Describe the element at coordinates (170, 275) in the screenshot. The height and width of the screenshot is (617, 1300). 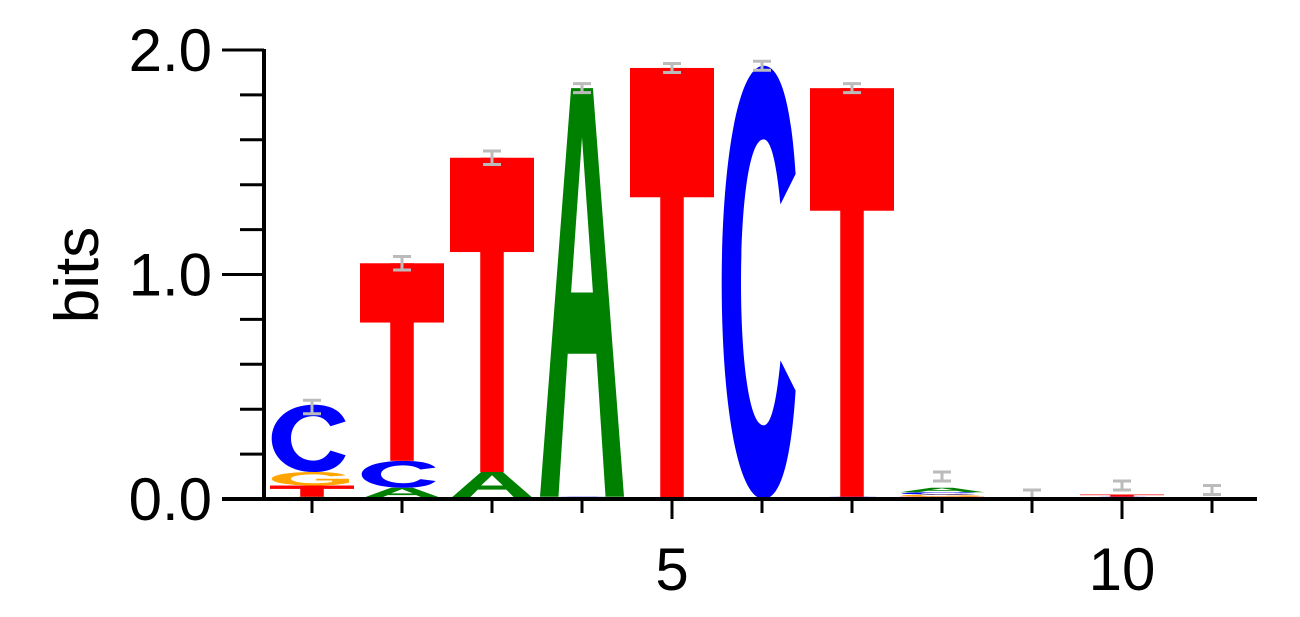
I see `y-tick-label: 1.0` at that location.